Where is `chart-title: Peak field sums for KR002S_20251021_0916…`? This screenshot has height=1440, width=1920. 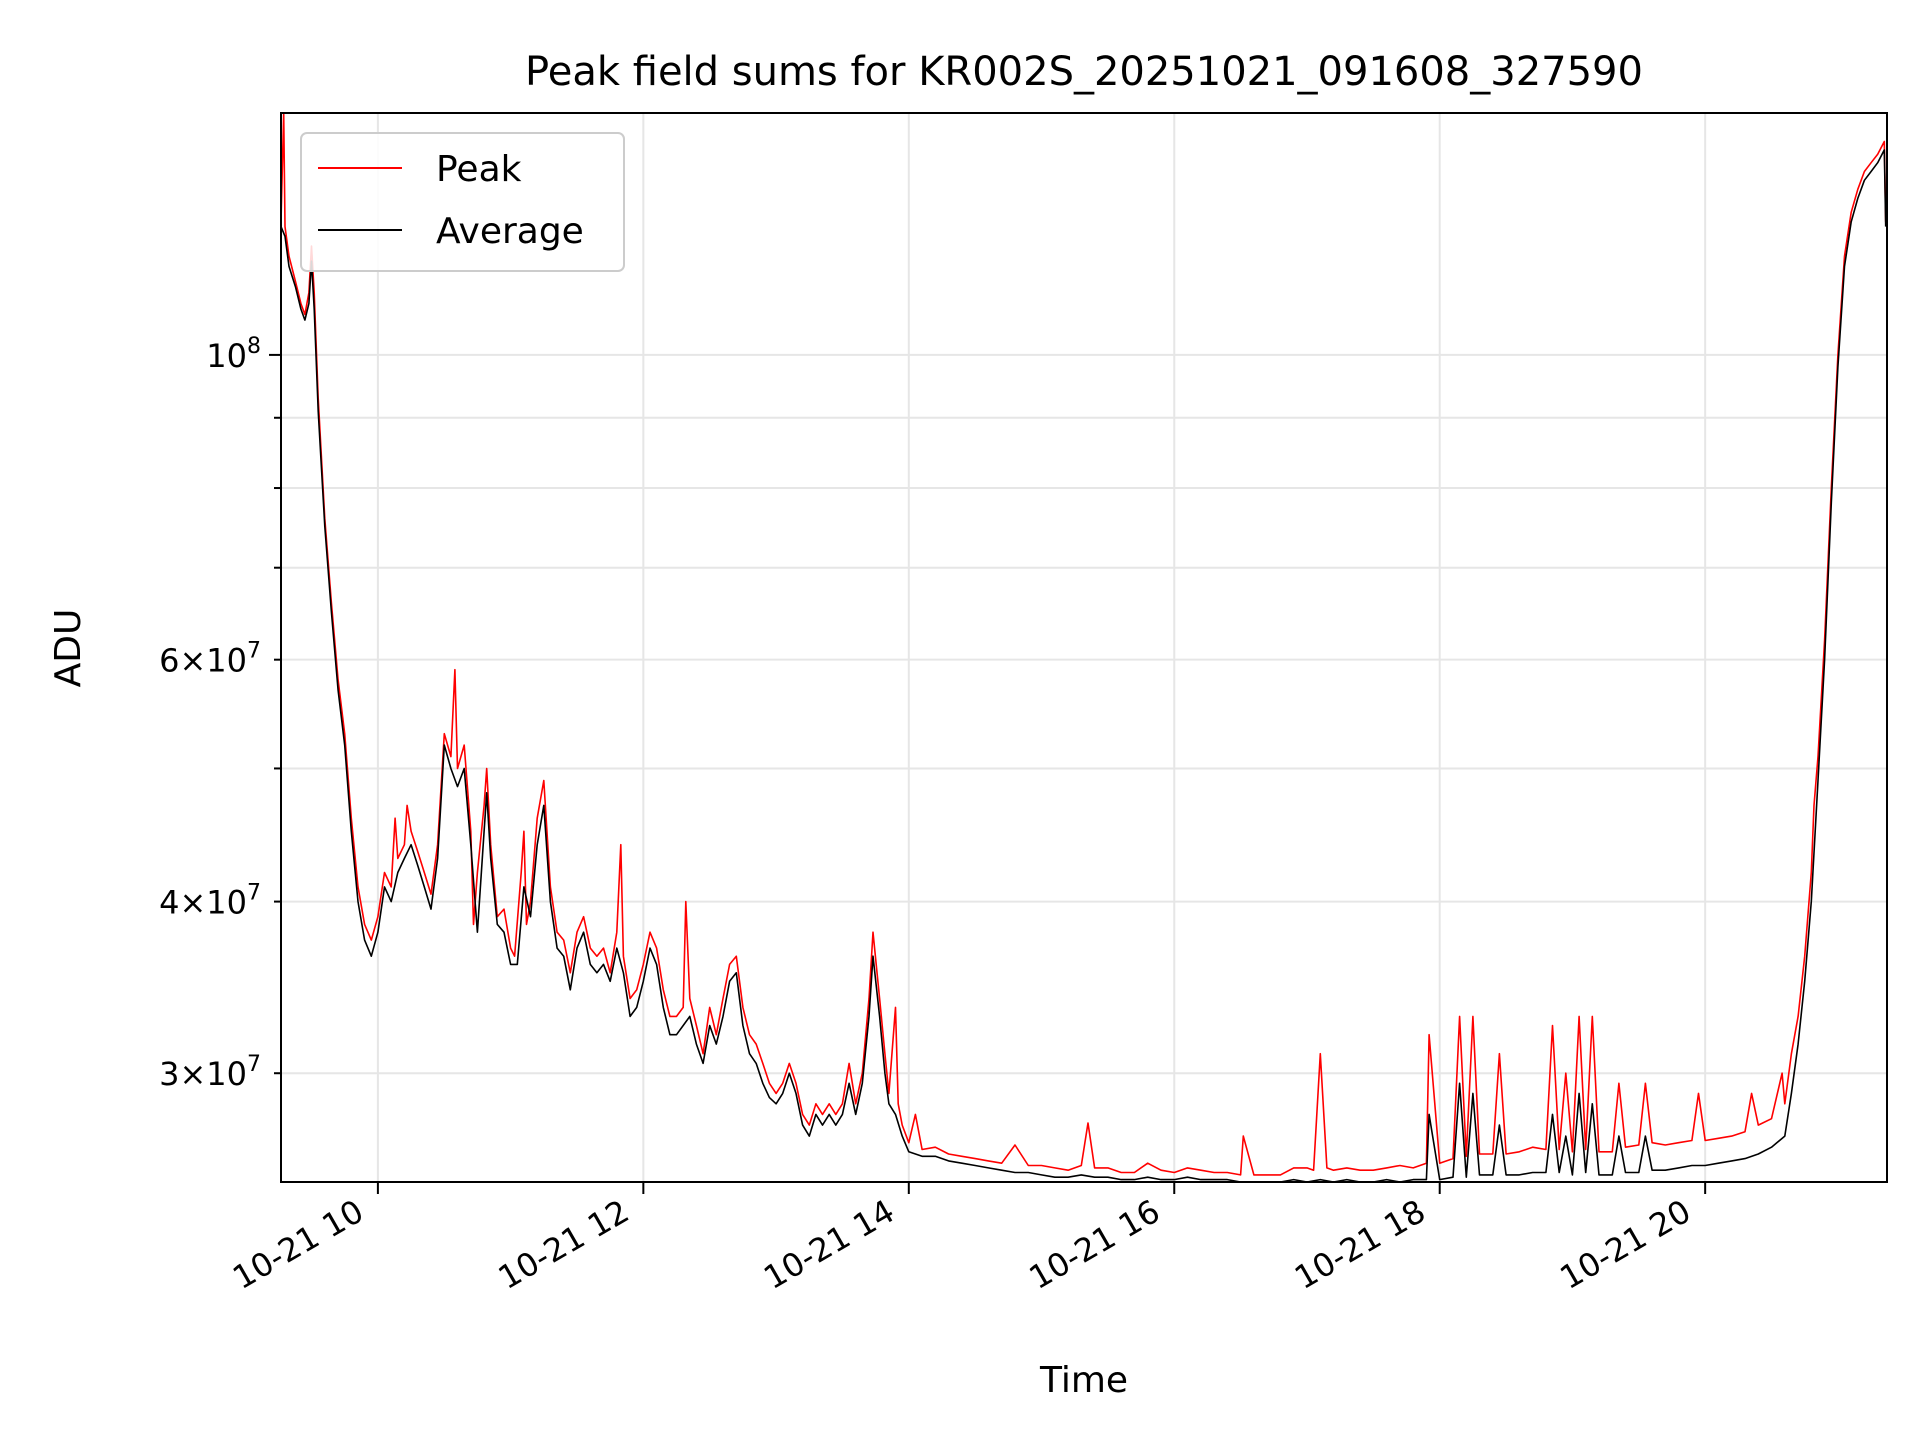 chart-title: Peak field sums for KR002S_20251021_0916… is located at coordinates (1084, 72).